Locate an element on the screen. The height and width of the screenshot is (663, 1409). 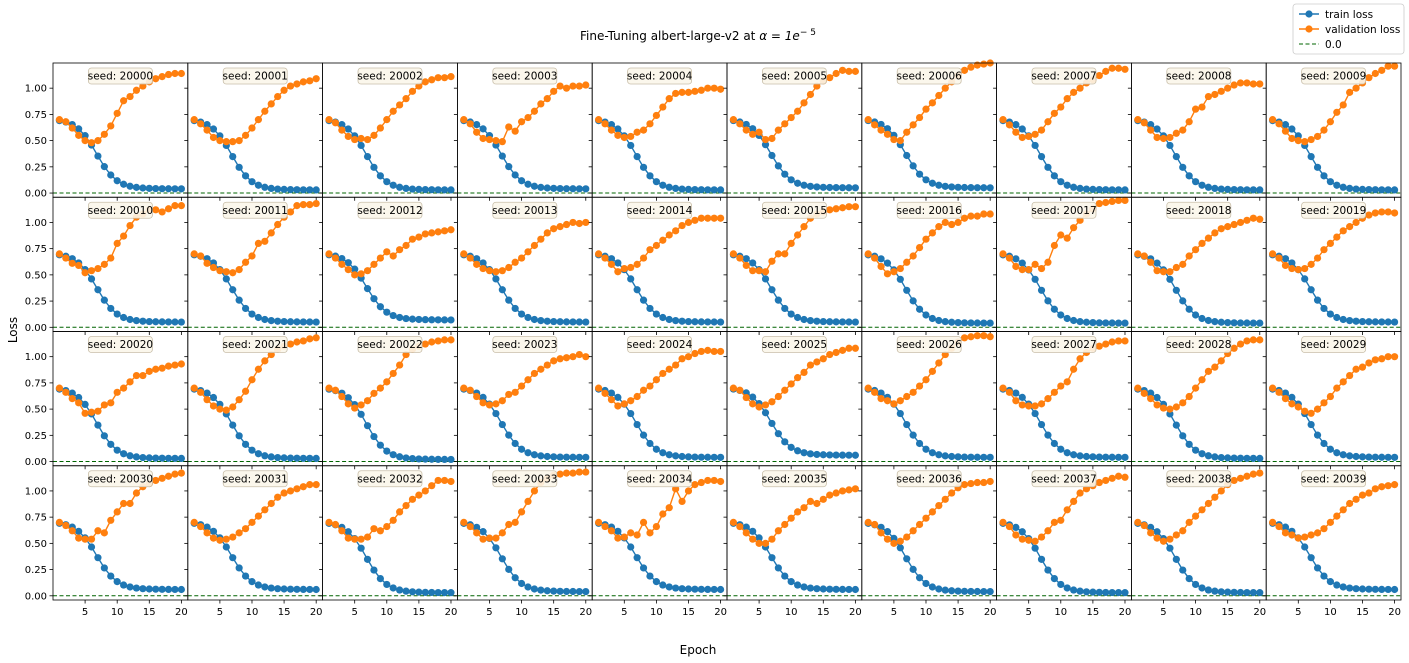
subplot-1: seed: 20001 is located at coordinates (254, 131).